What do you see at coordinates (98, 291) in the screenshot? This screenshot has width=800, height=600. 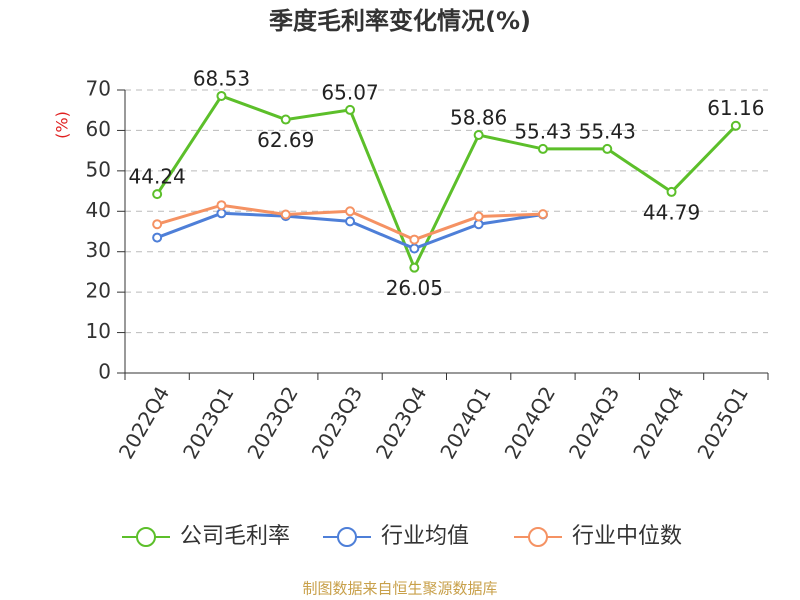 I see `y-tick-label: 20` at bounding box center [98, 291].